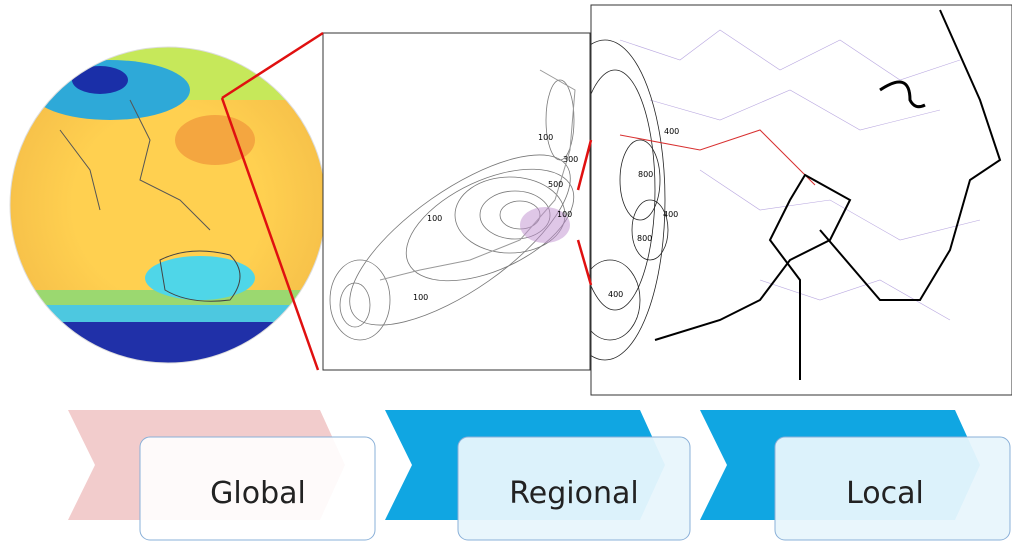 Image resolution: width=1012 pixels, height=541 pixels. I want to click on regional-contours, so click(452, 210).